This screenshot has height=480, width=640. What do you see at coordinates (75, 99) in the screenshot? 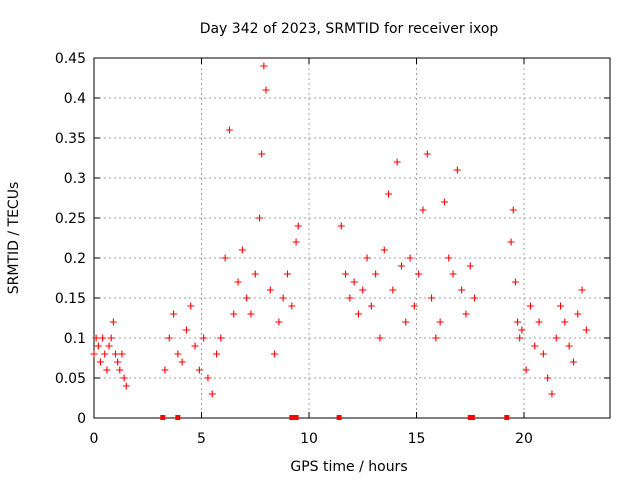
I see `y-tick-label: 0.4` at bounding box center [75, 99].